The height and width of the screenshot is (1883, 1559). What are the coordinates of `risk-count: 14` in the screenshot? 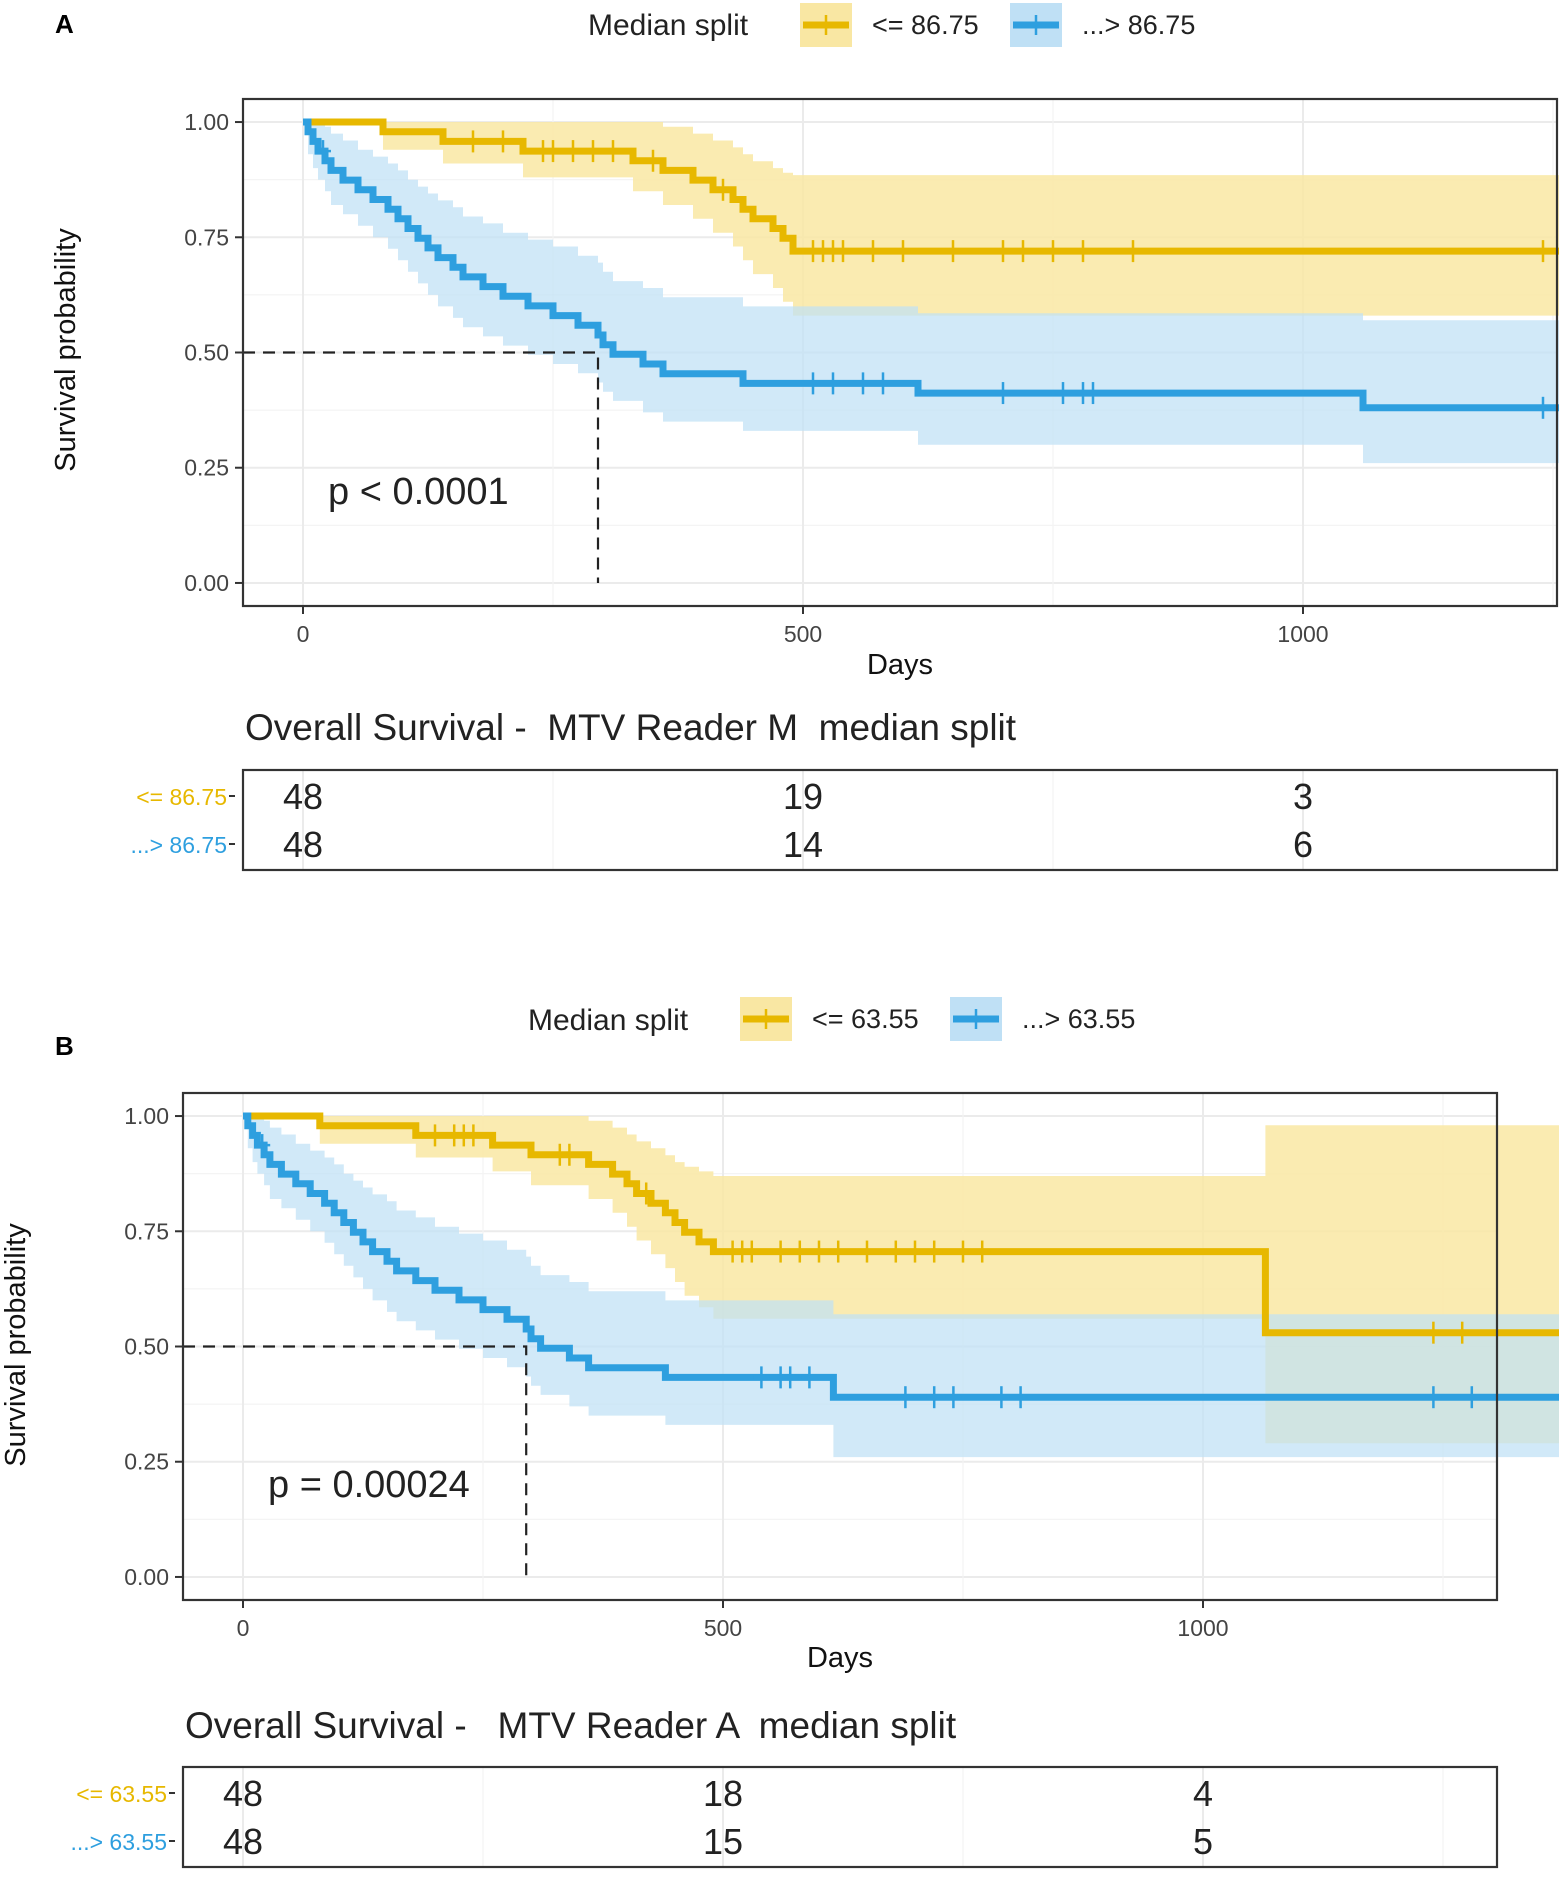 It's located at (803, 844).